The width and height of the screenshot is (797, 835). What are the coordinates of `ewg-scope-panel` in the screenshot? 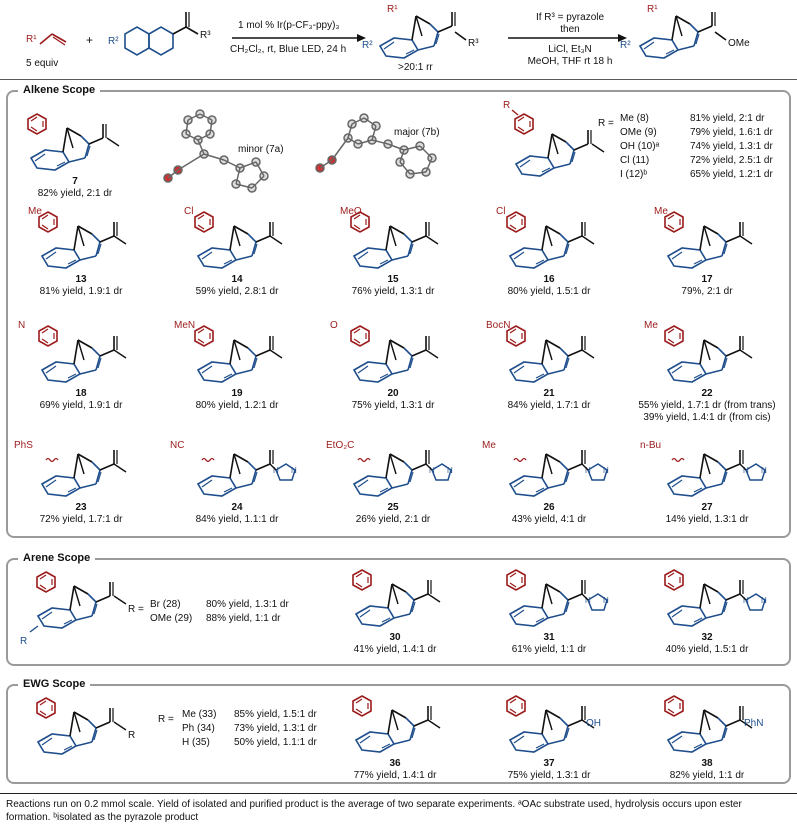 It's located at (398, 734).